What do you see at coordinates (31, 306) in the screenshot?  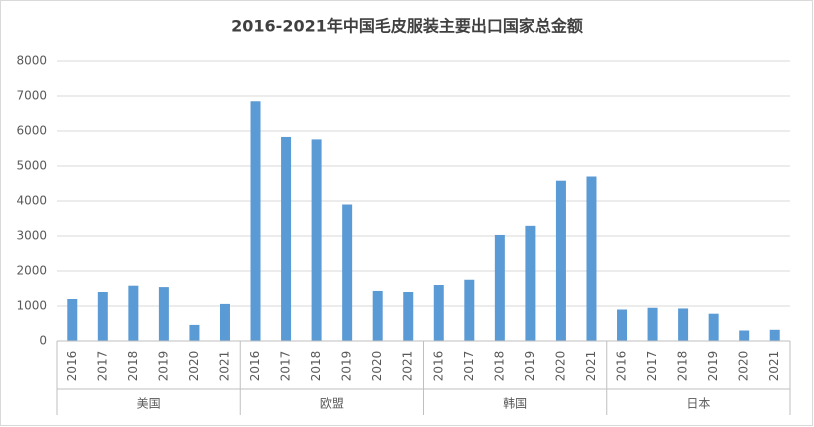 I see `y-tick-label: 1000` at bounding box center [31, 306].